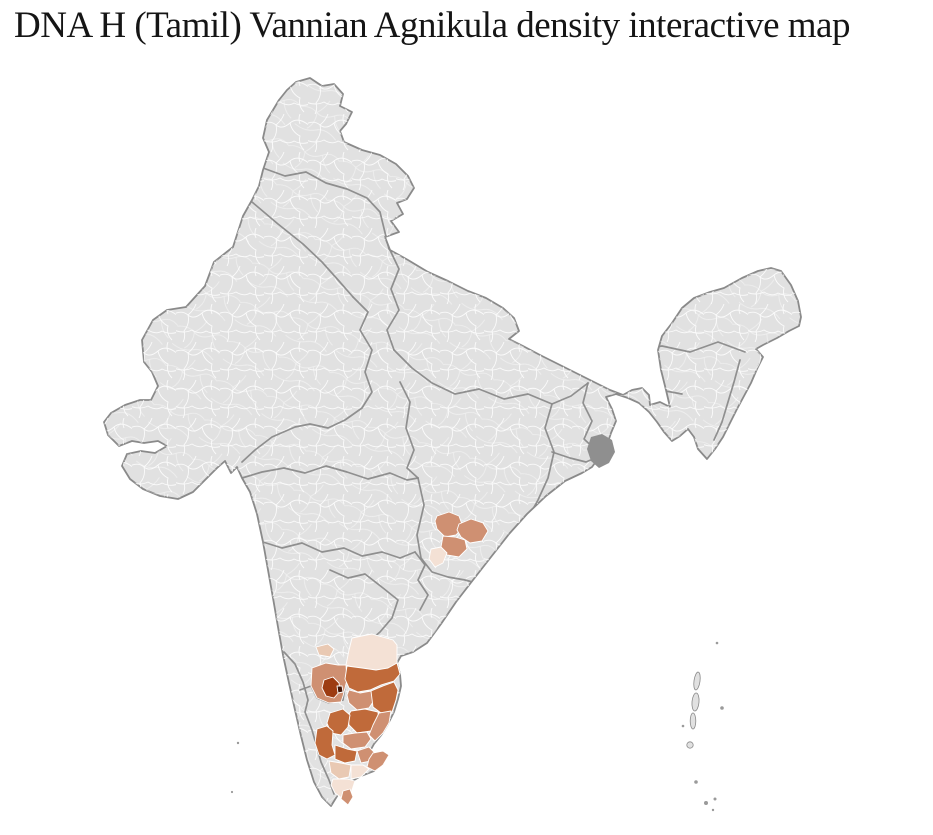  I want to click on delta-district-patch, so click(601, 451).